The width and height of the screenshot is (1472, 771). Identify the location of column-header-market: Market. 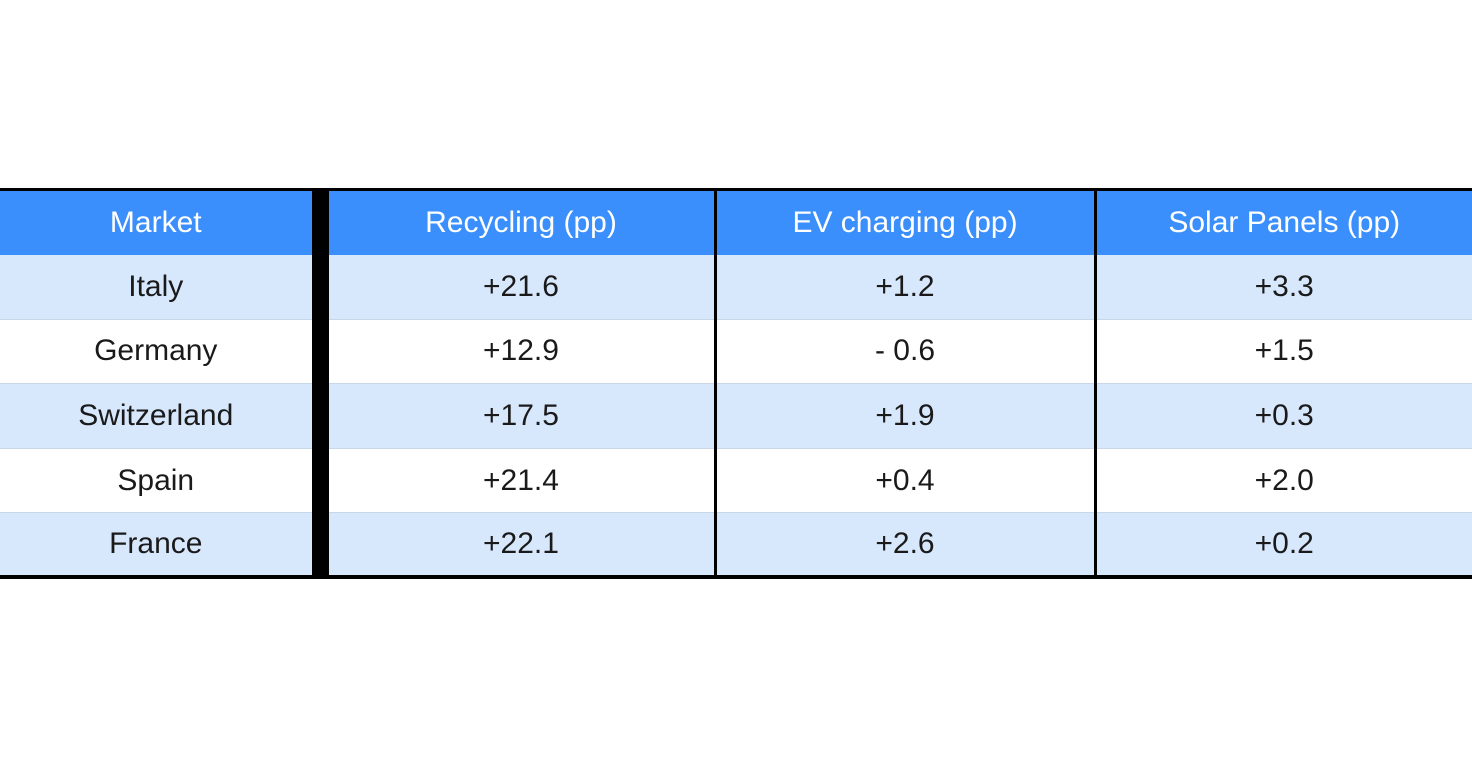
(164, 221).